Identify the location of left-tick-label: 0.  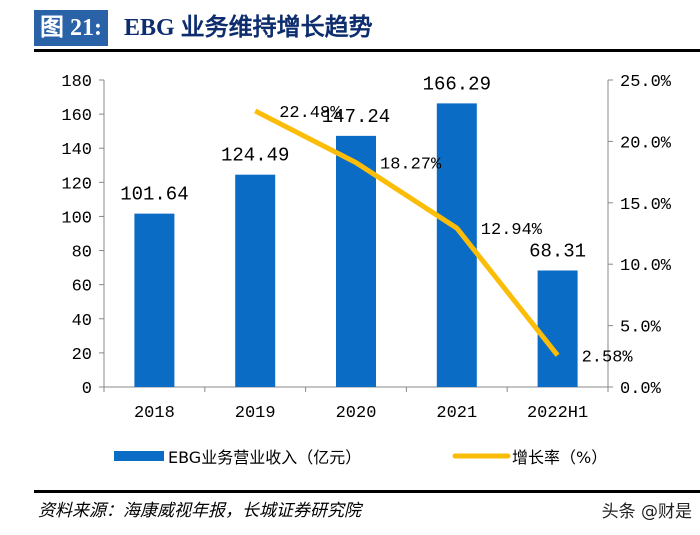
(87, 389).